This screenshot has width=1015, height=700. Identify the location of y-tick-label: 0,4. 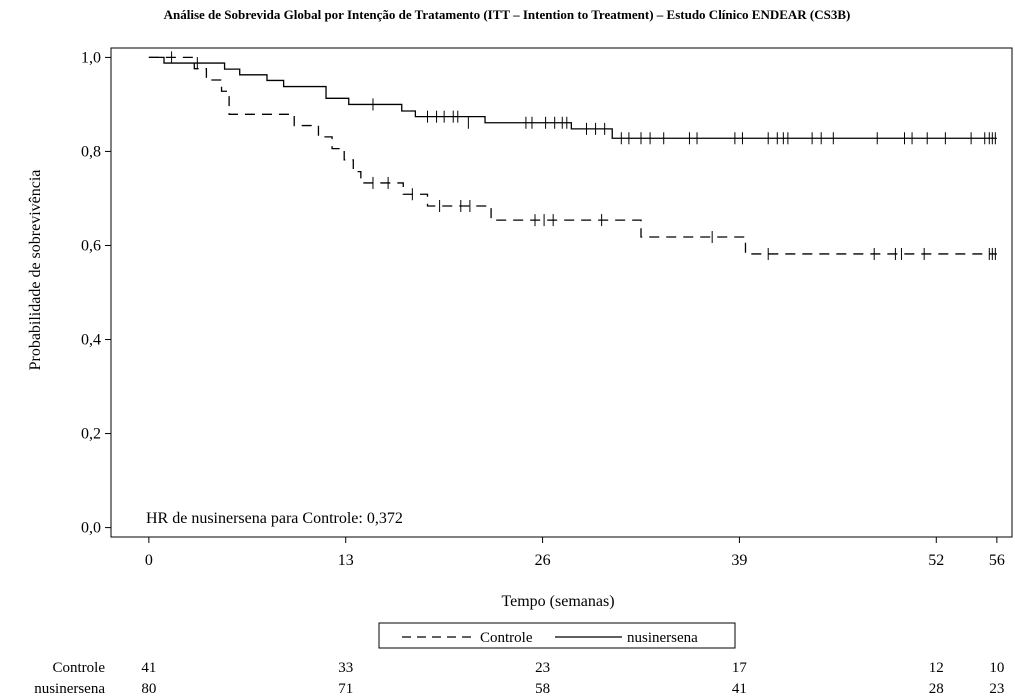
(91, 340).